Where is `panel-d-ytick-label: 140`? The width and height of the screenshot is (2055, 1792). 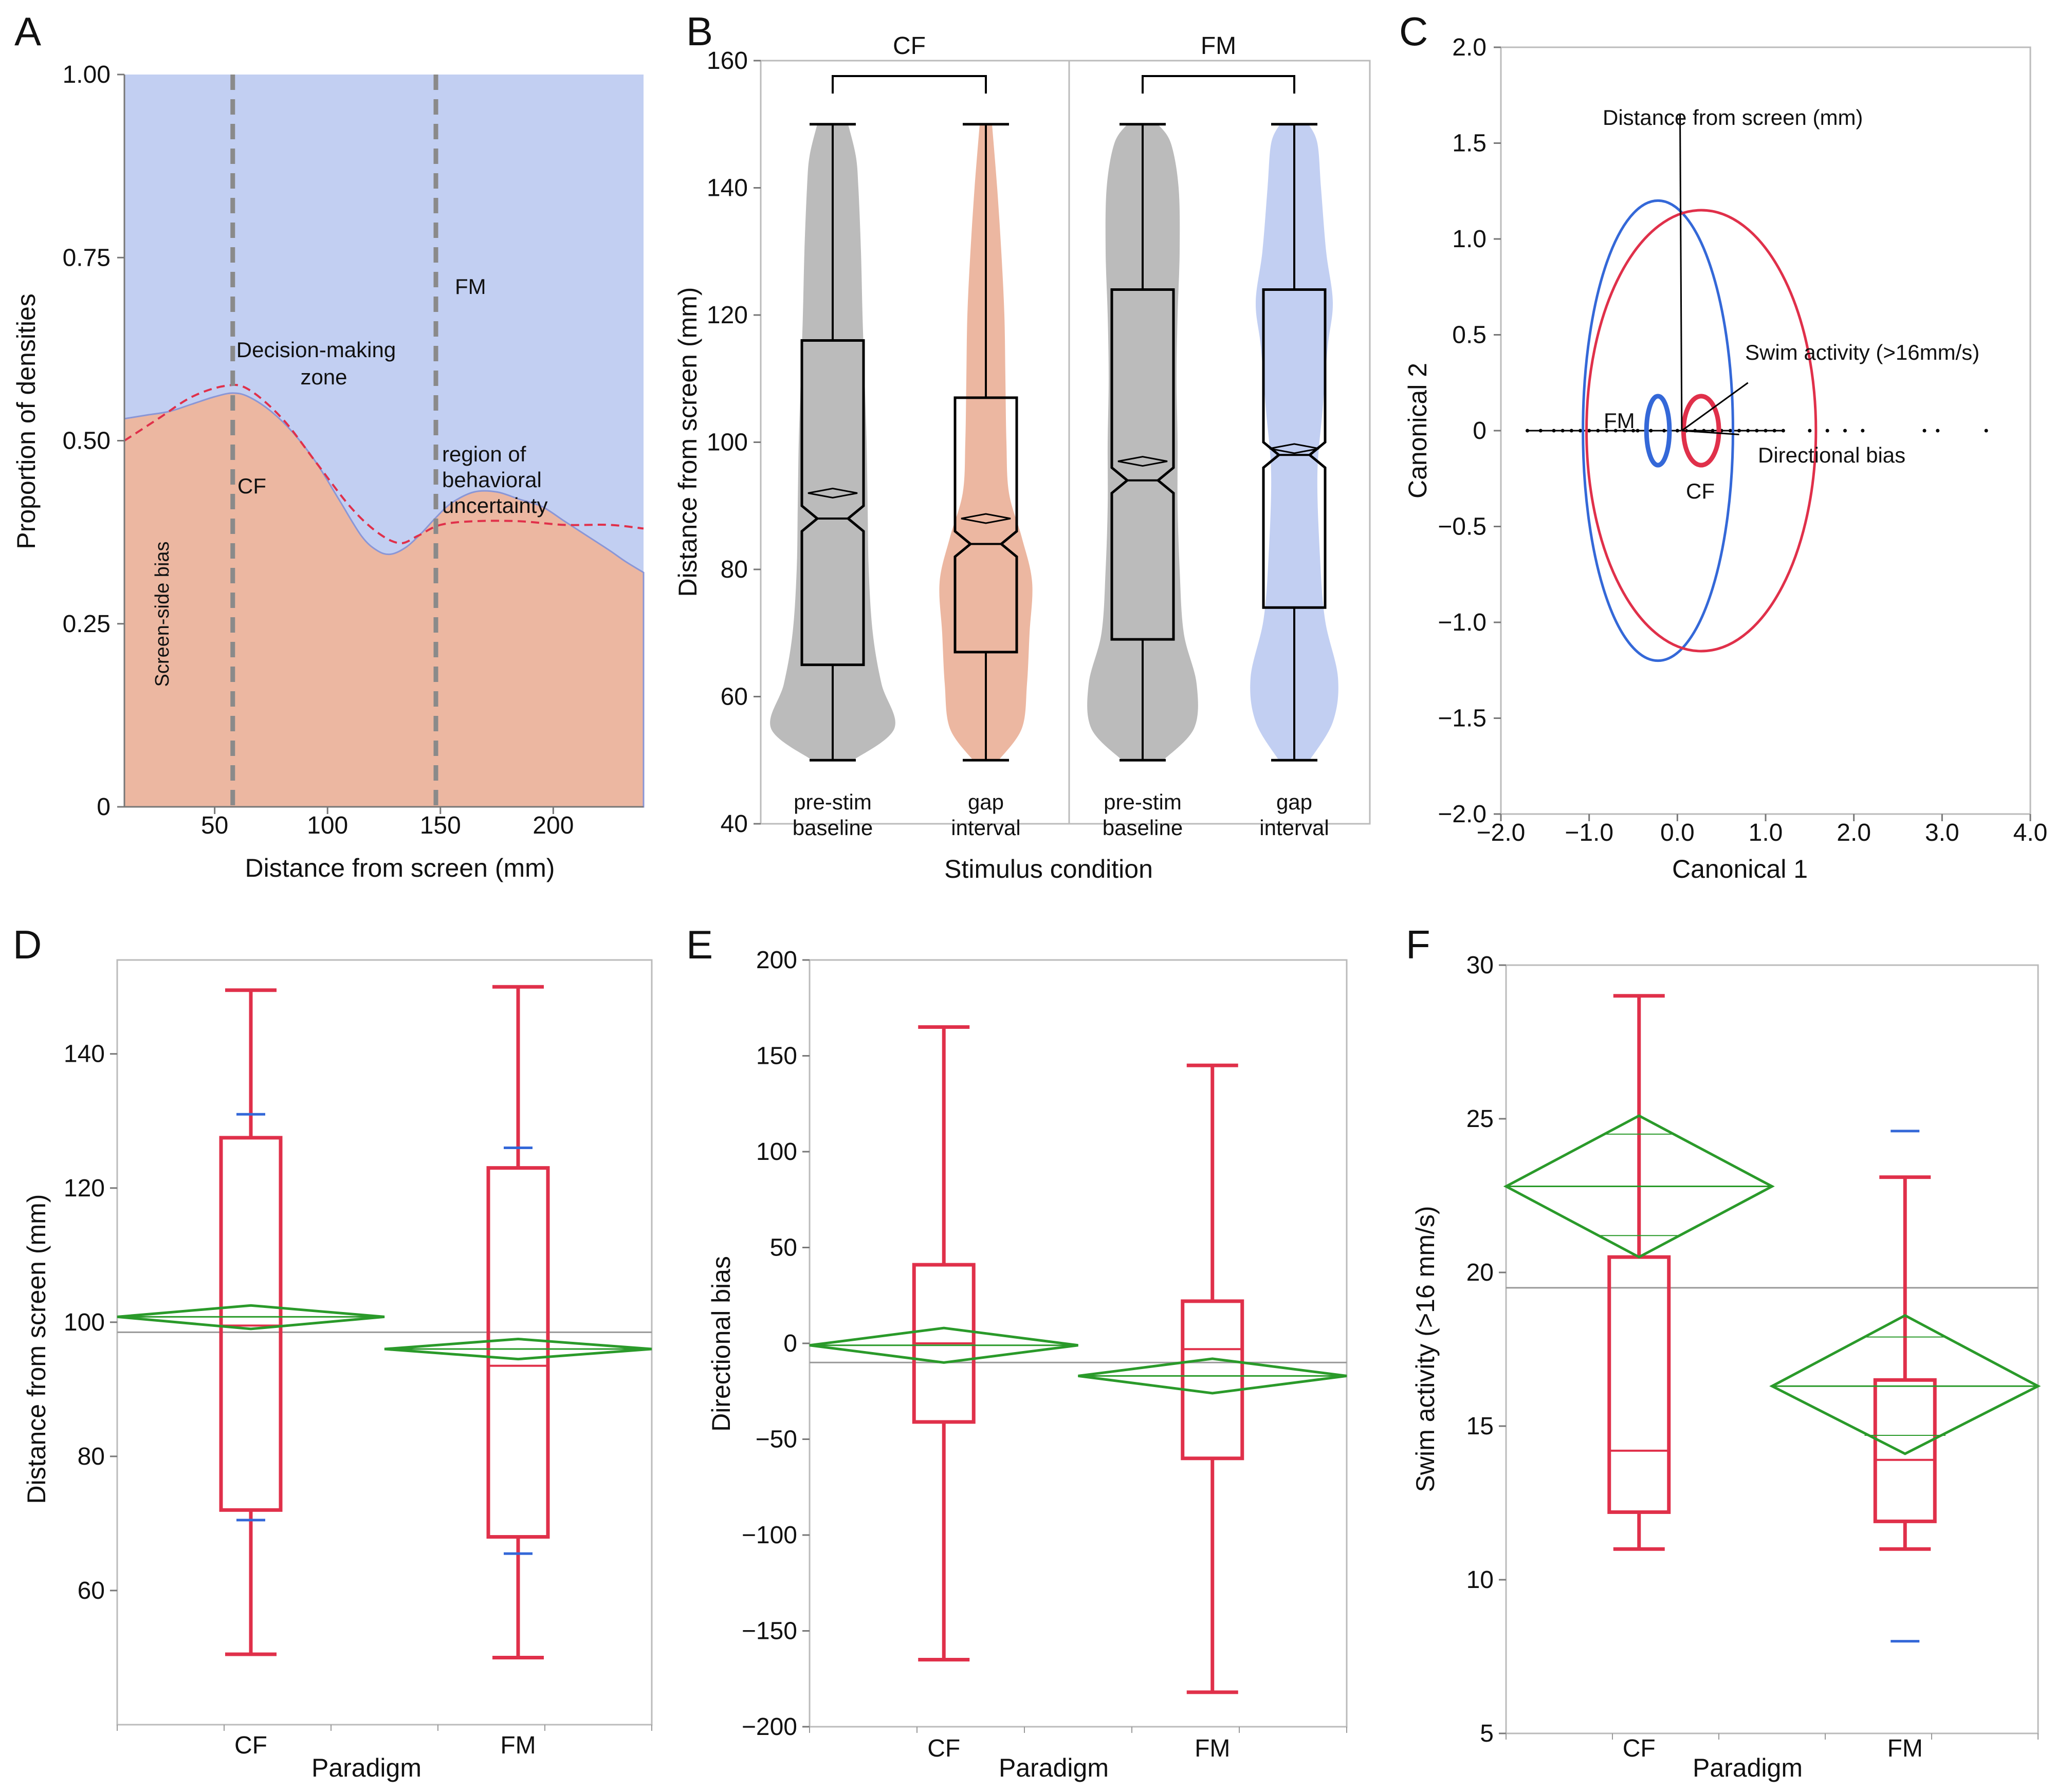
panel-d-ytick-label: 140 is located at coordinates (84, 1054).